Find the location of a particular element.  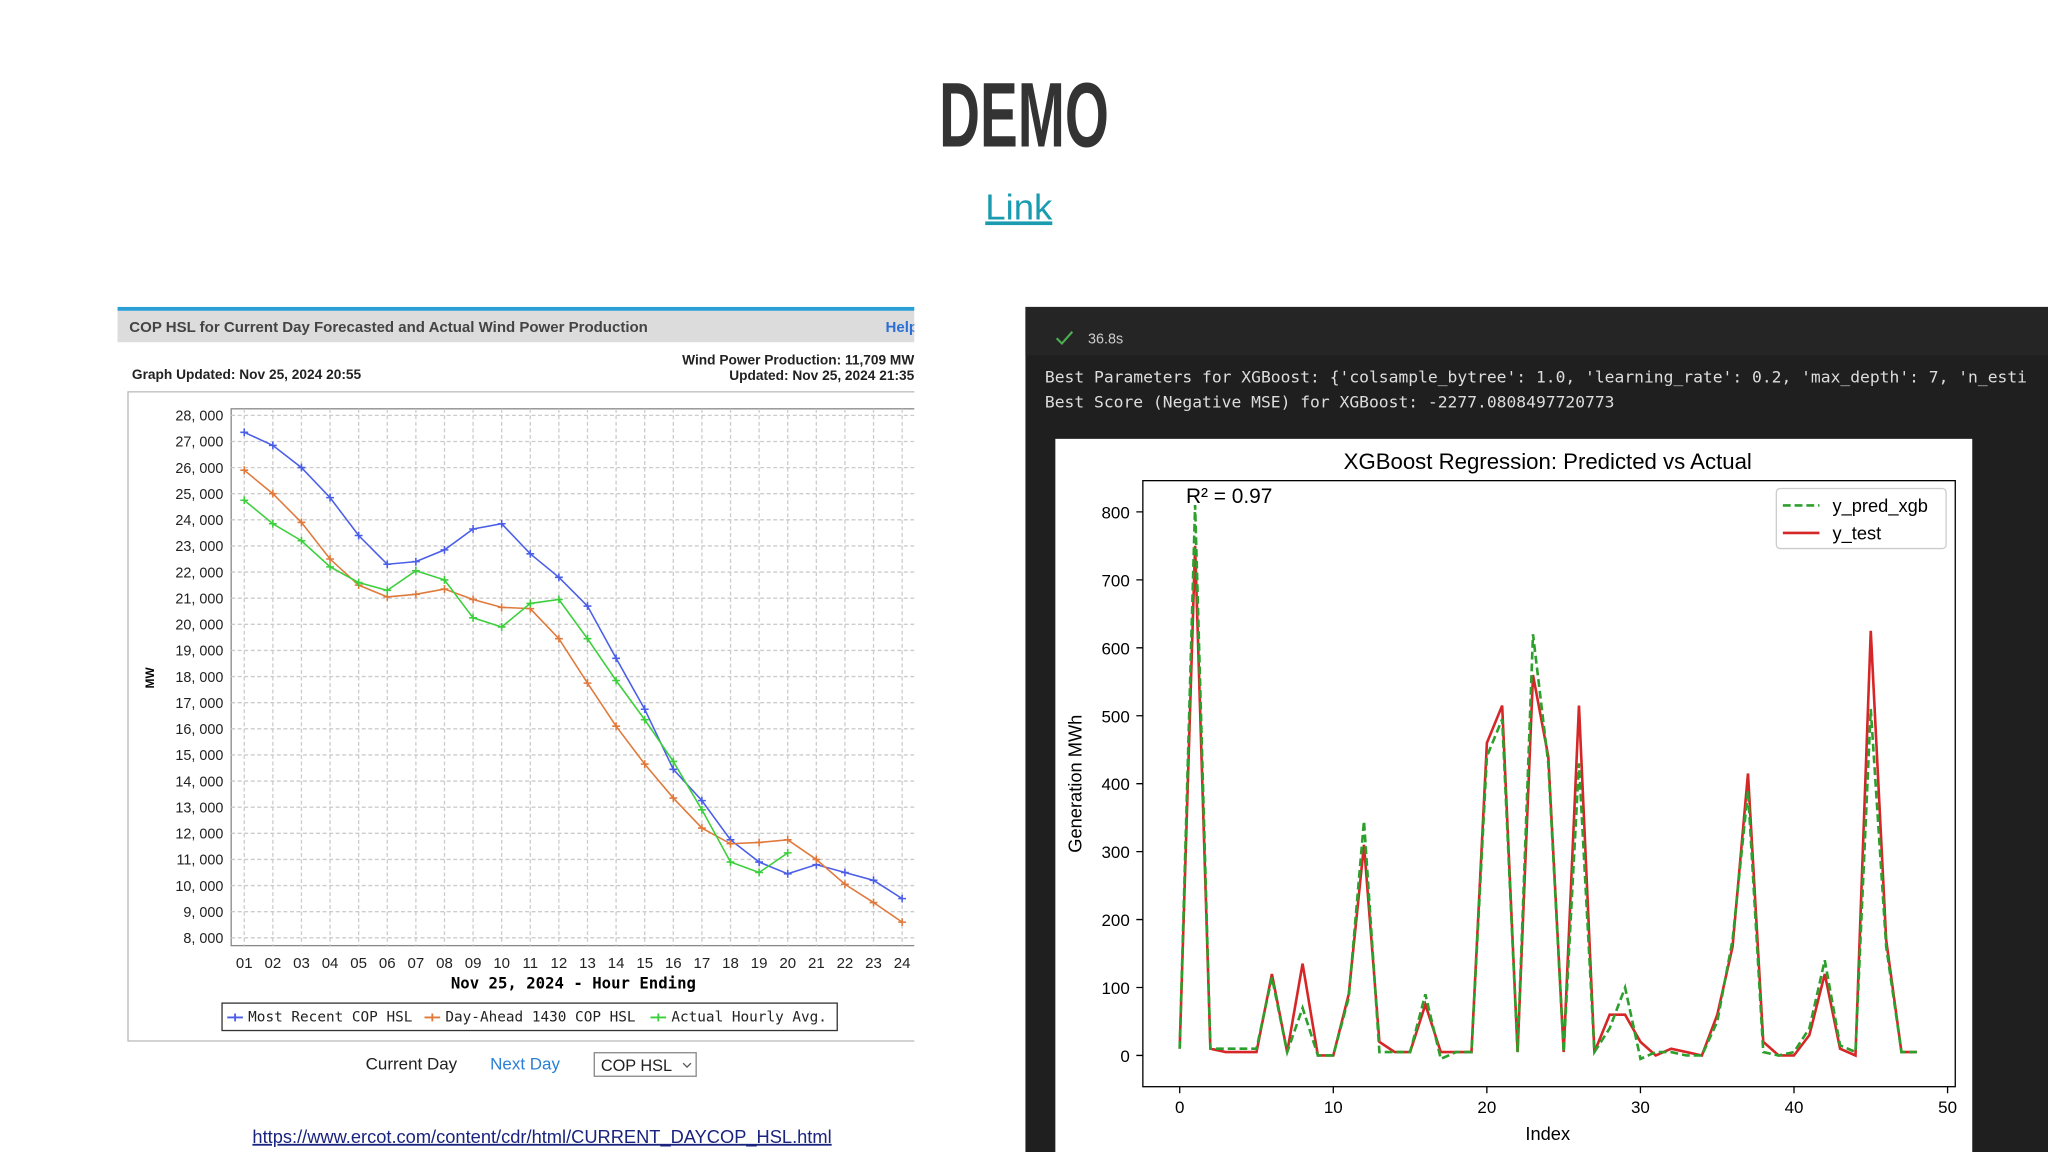

x-tick-label: 13 is located at coordinates (587, 963).